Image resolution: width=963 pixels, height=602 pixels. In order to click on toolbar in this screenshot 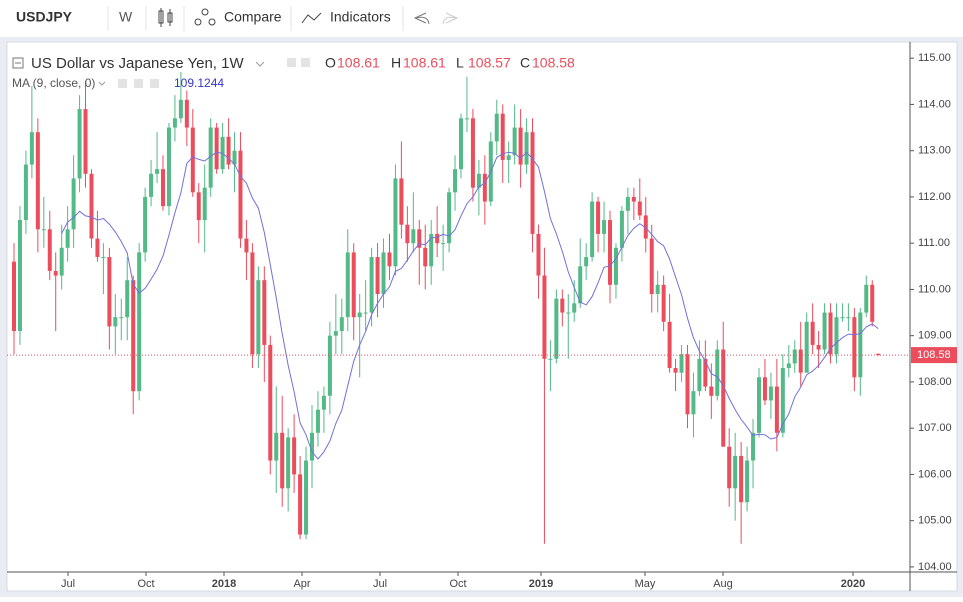, I will do `click(481, 18)`.